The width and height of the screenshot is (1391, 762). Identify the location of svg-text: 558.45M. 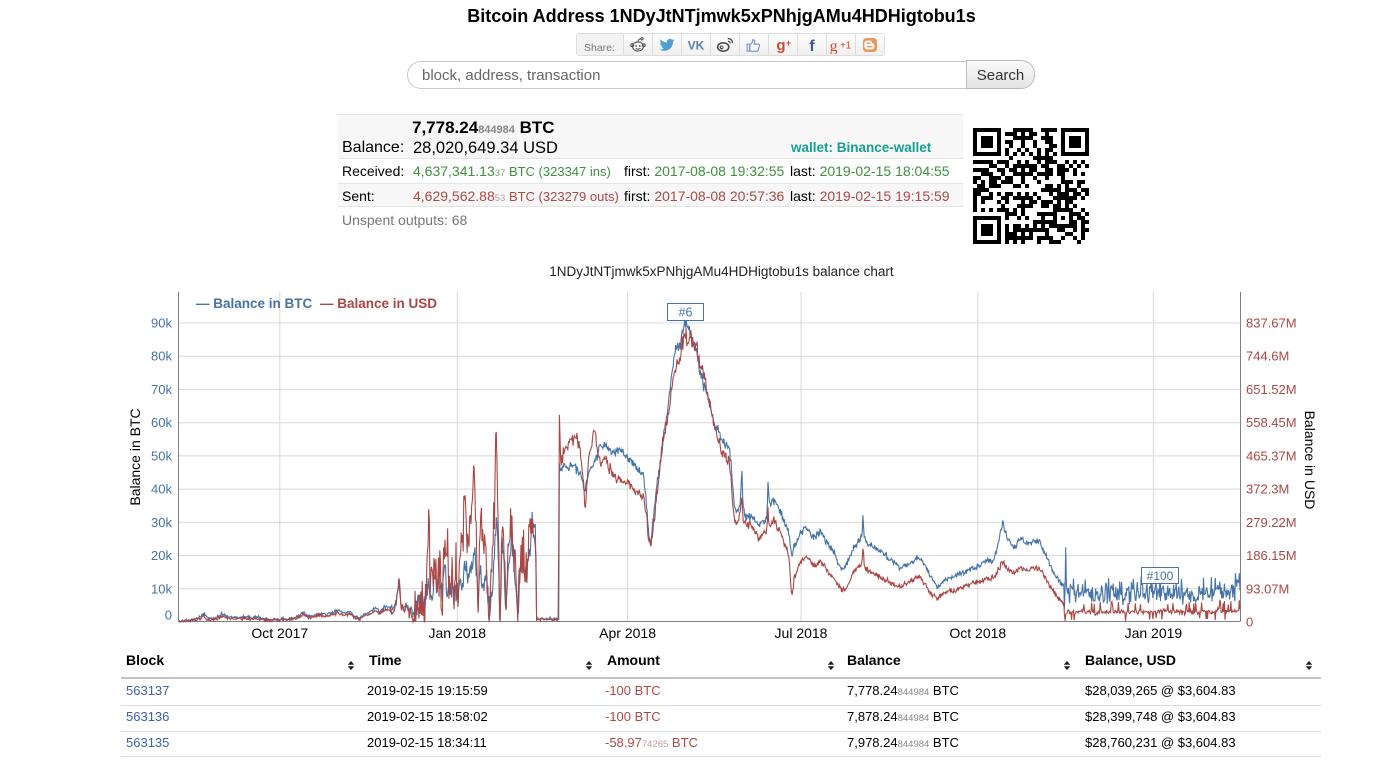
(1271, 422).